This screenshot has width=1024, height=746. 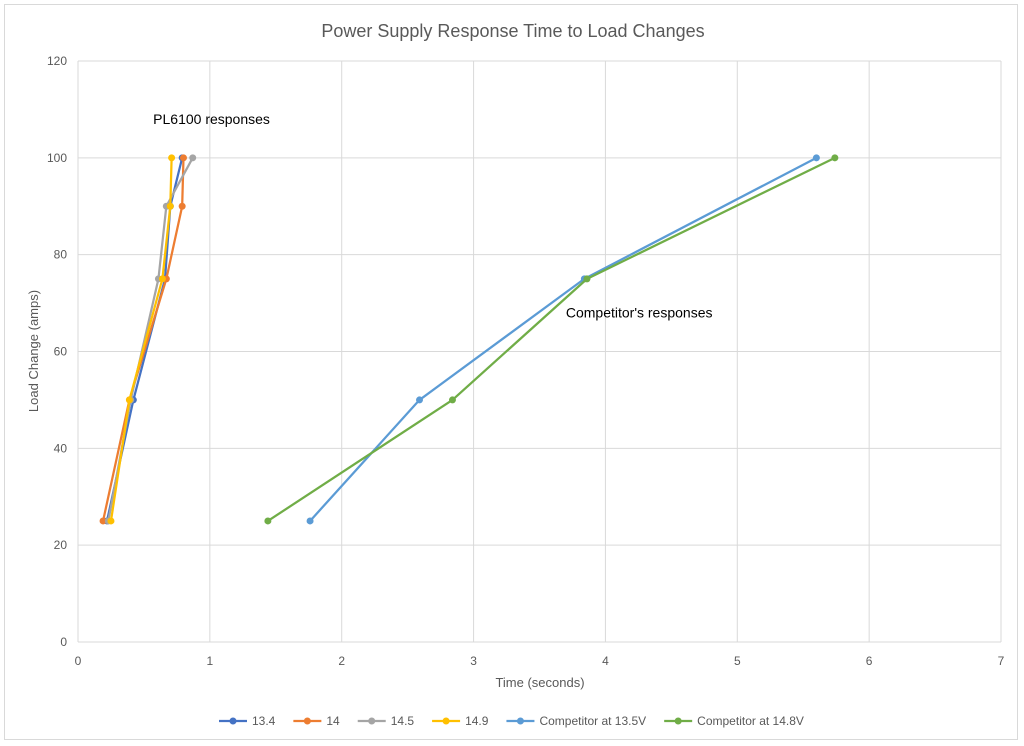 What do you see at coordinates (61, 448) in the screenshot?
I see `y-tick-label: 40` at bounding box center [61, 448].